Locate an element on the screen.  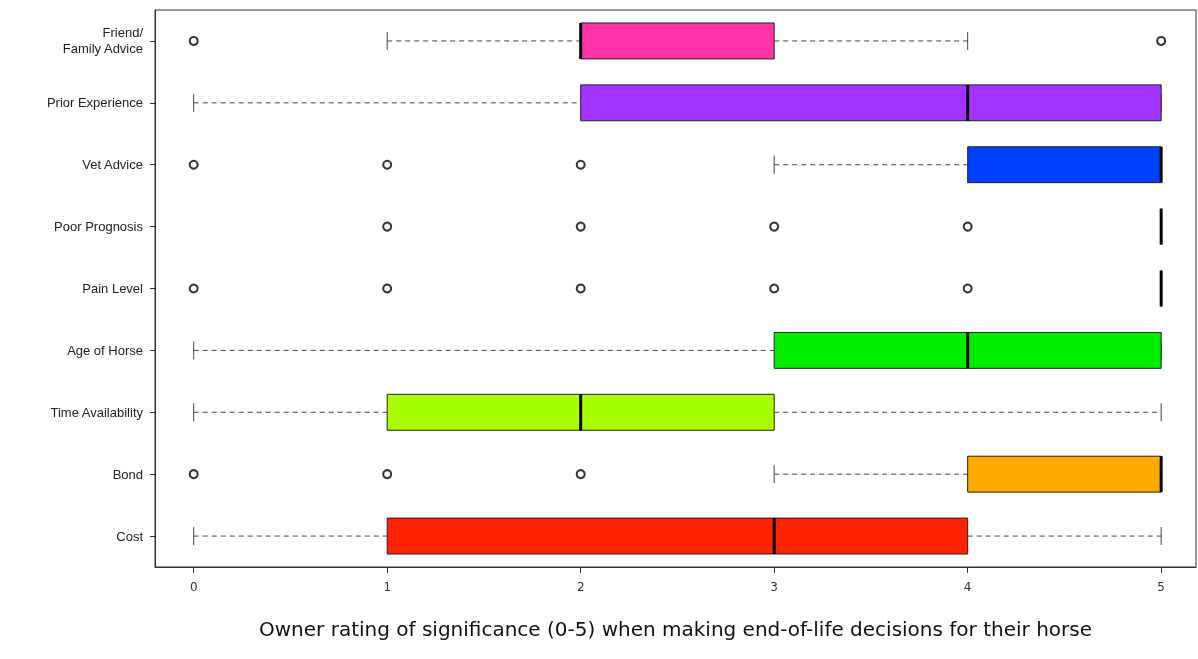
x-axis-title: Owner rating of significance (0-5) when making end-of-life decisions for their horse is located at coordinates (675, 629).